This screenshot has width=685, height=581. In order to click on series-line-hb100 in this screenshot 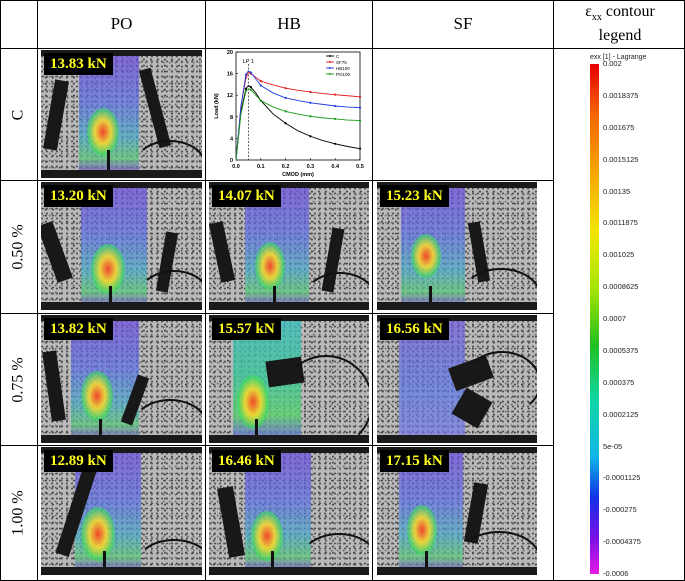, I will do `click(298, 115)`.